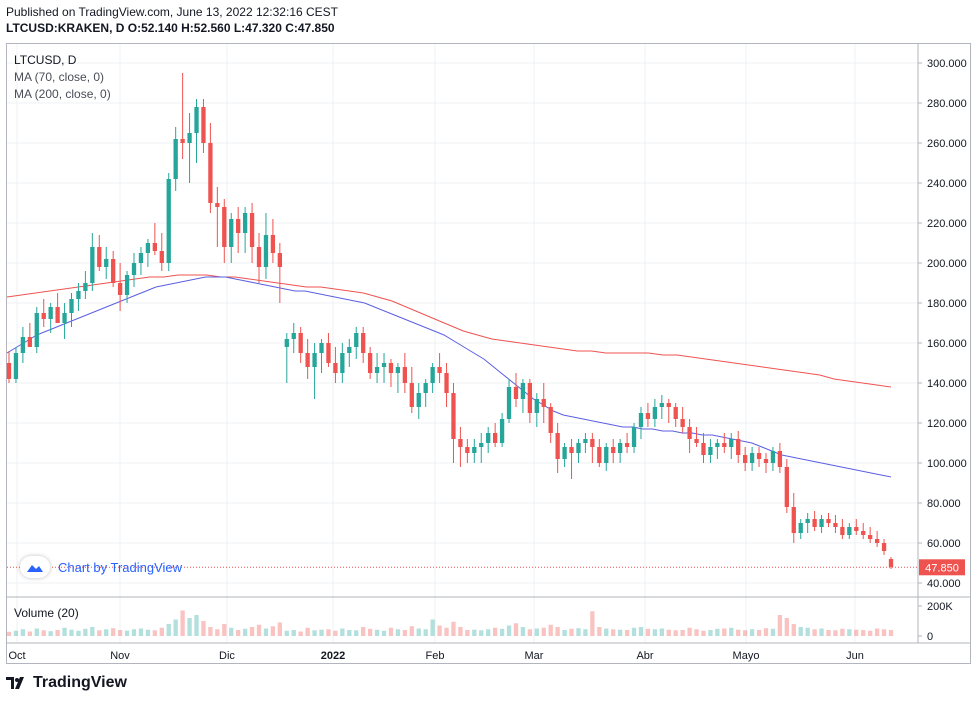 The image size is (978, 702). I want to click on tradingview-logo-icon, so click(15, 683).